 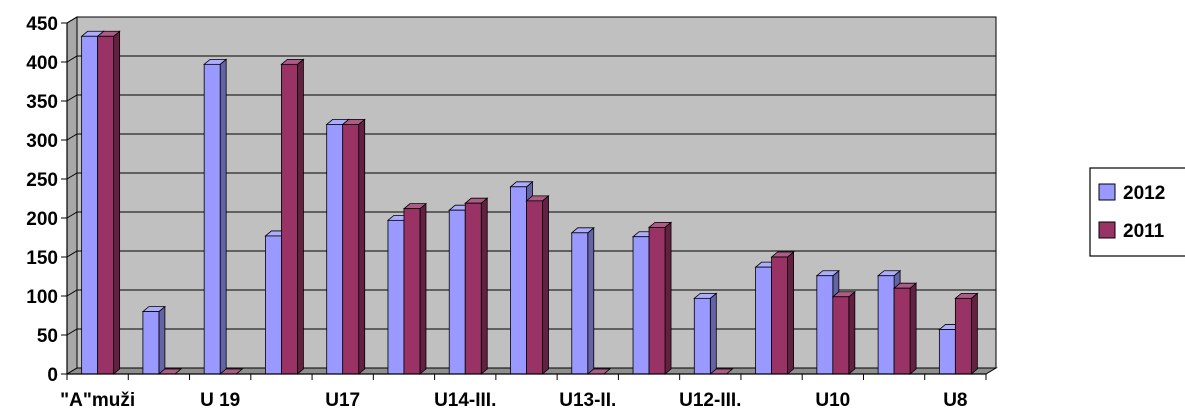 What do you see at coordinates (42, 141) in the screenshot?
I see `y-tick-label: 300` at bounding box center [42, 141].